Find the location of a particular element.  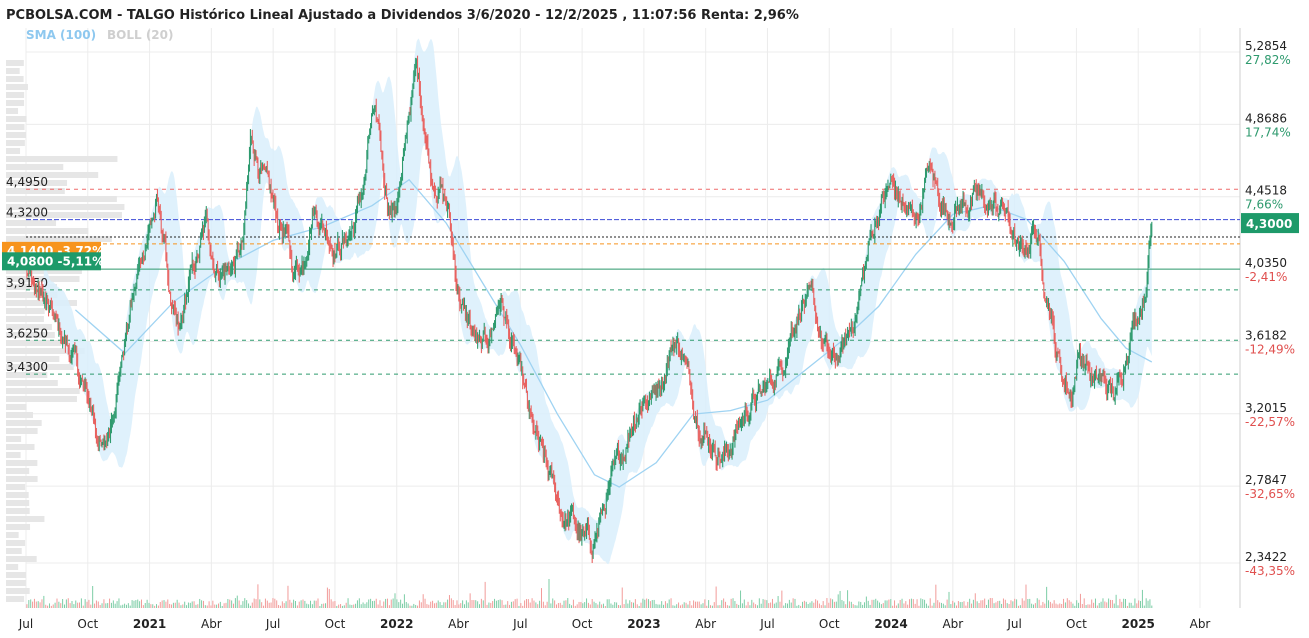

y-tick-label: 3,2015 is located at coordinates (1266, 408).